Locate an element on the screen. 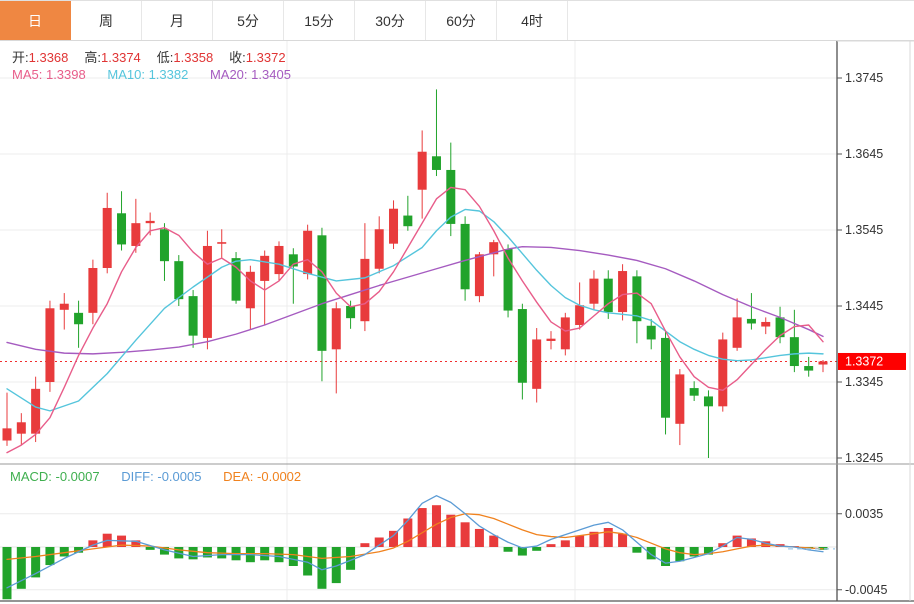  tab-60min: 60分 is located at coordinates (461, 20).